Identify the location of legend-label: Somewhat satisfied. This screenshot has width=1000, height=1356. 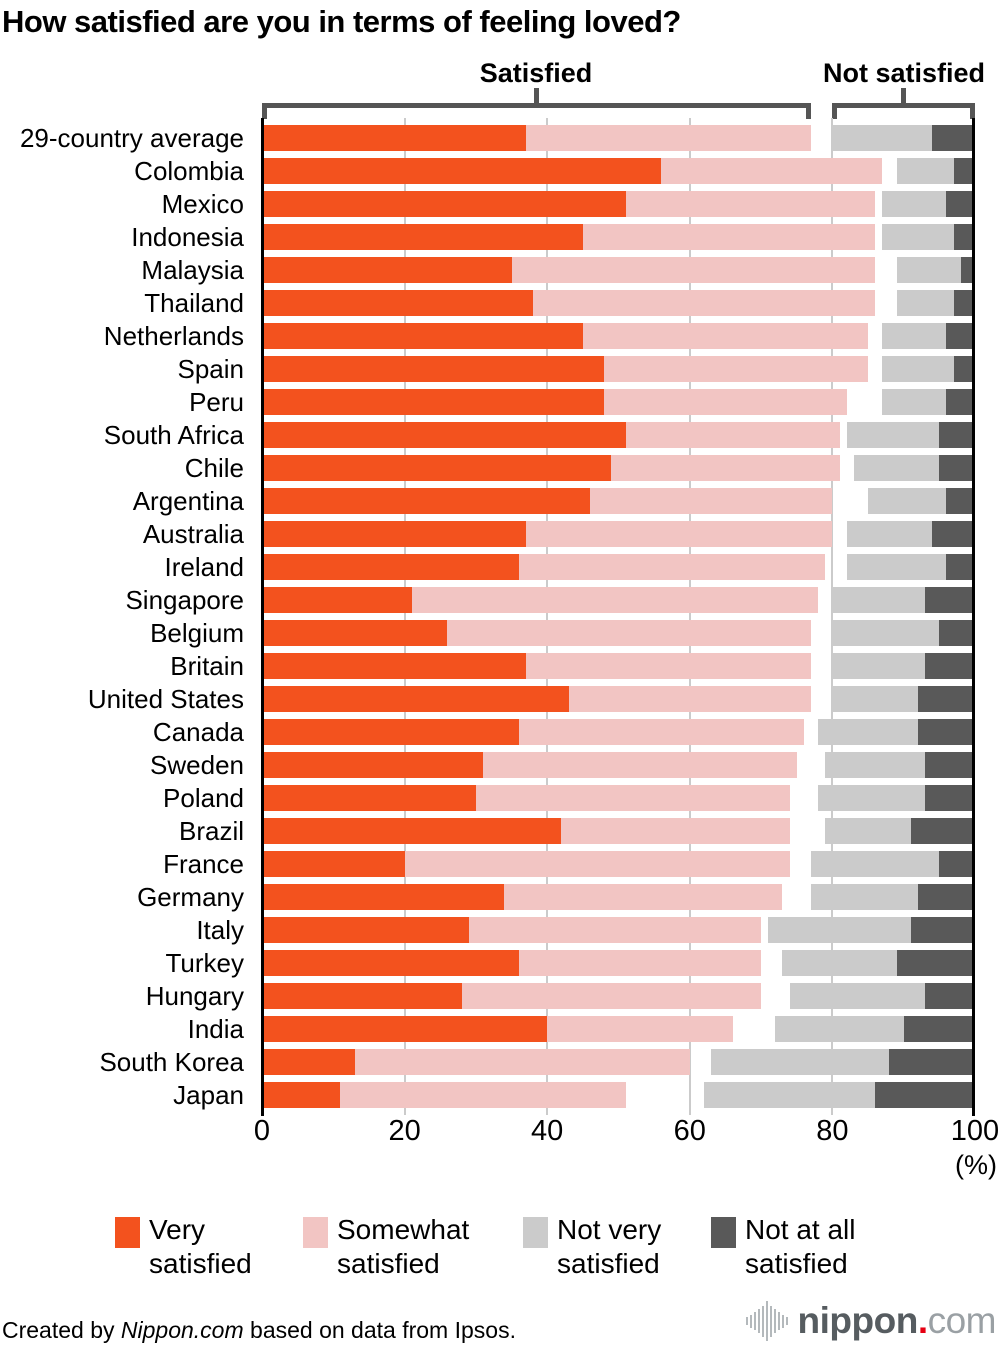
(403, 1246).